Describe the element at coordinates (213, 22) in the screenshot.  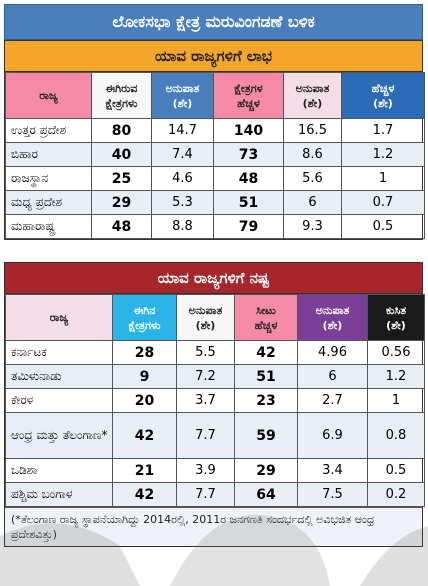
I see `main-title: ಲೋಕಸಭಾ ಕ್ಷೇತ್ರ ಮರುವಿಂಗಡಣೆ ಬಳಿಕ` at that location.